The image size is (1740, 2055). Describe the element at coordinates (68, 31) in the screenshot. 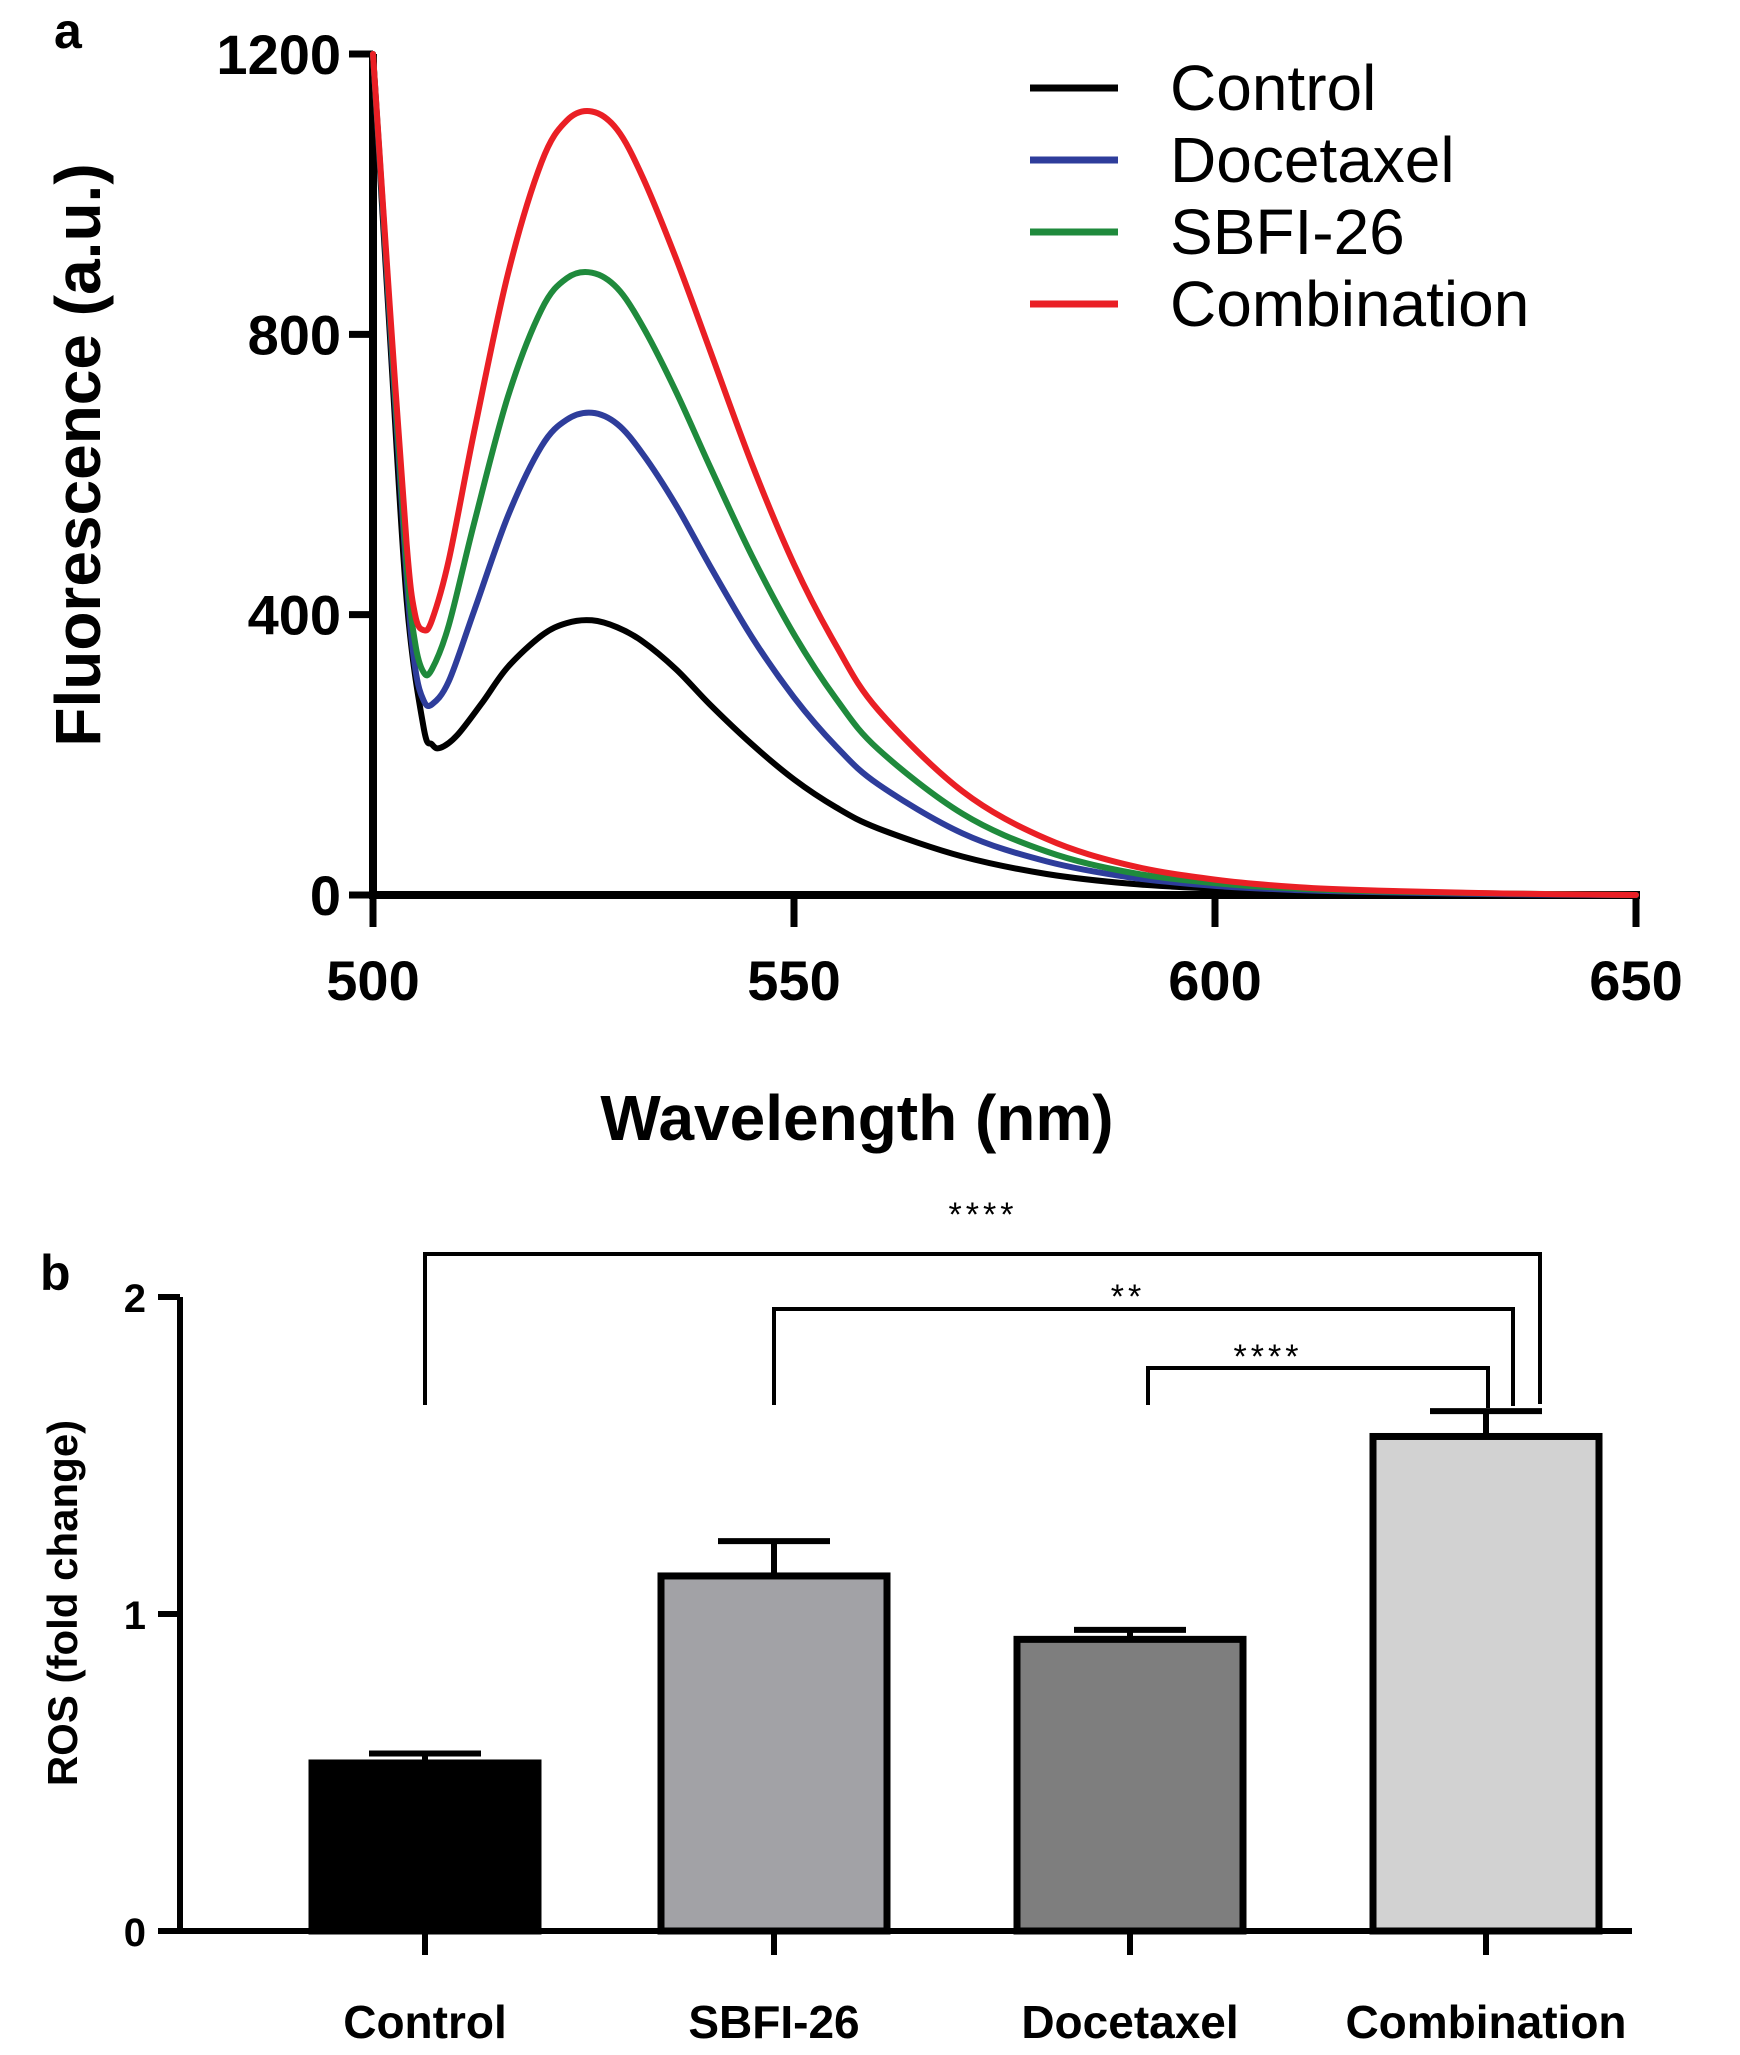

I see `panel-a-label: a` at that location.